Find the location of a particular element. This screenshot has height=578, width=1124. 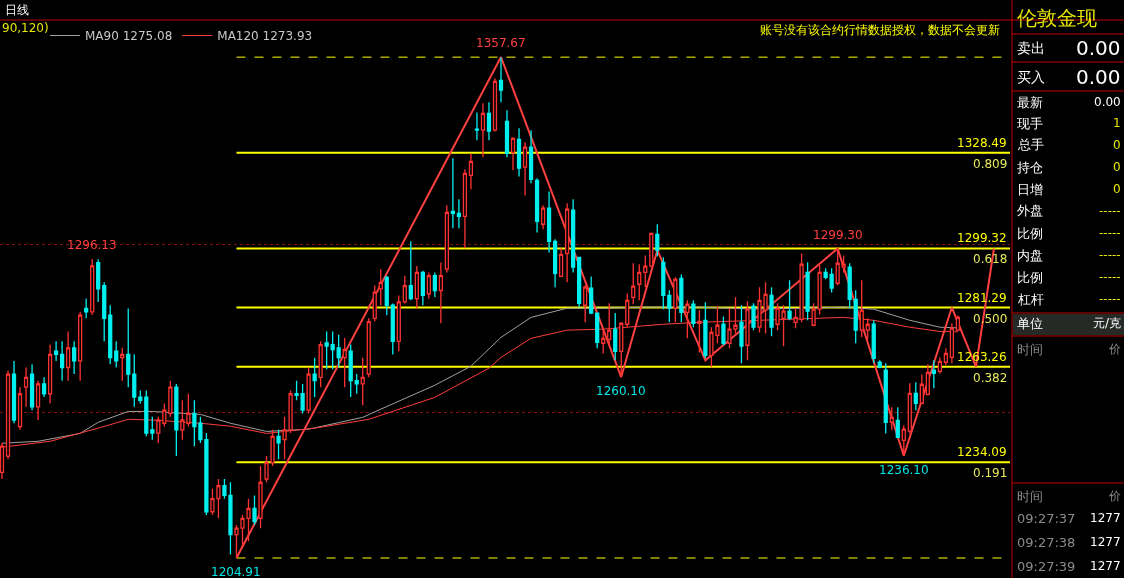

annotation: 1357.67 is located at coordinates (501, 43).